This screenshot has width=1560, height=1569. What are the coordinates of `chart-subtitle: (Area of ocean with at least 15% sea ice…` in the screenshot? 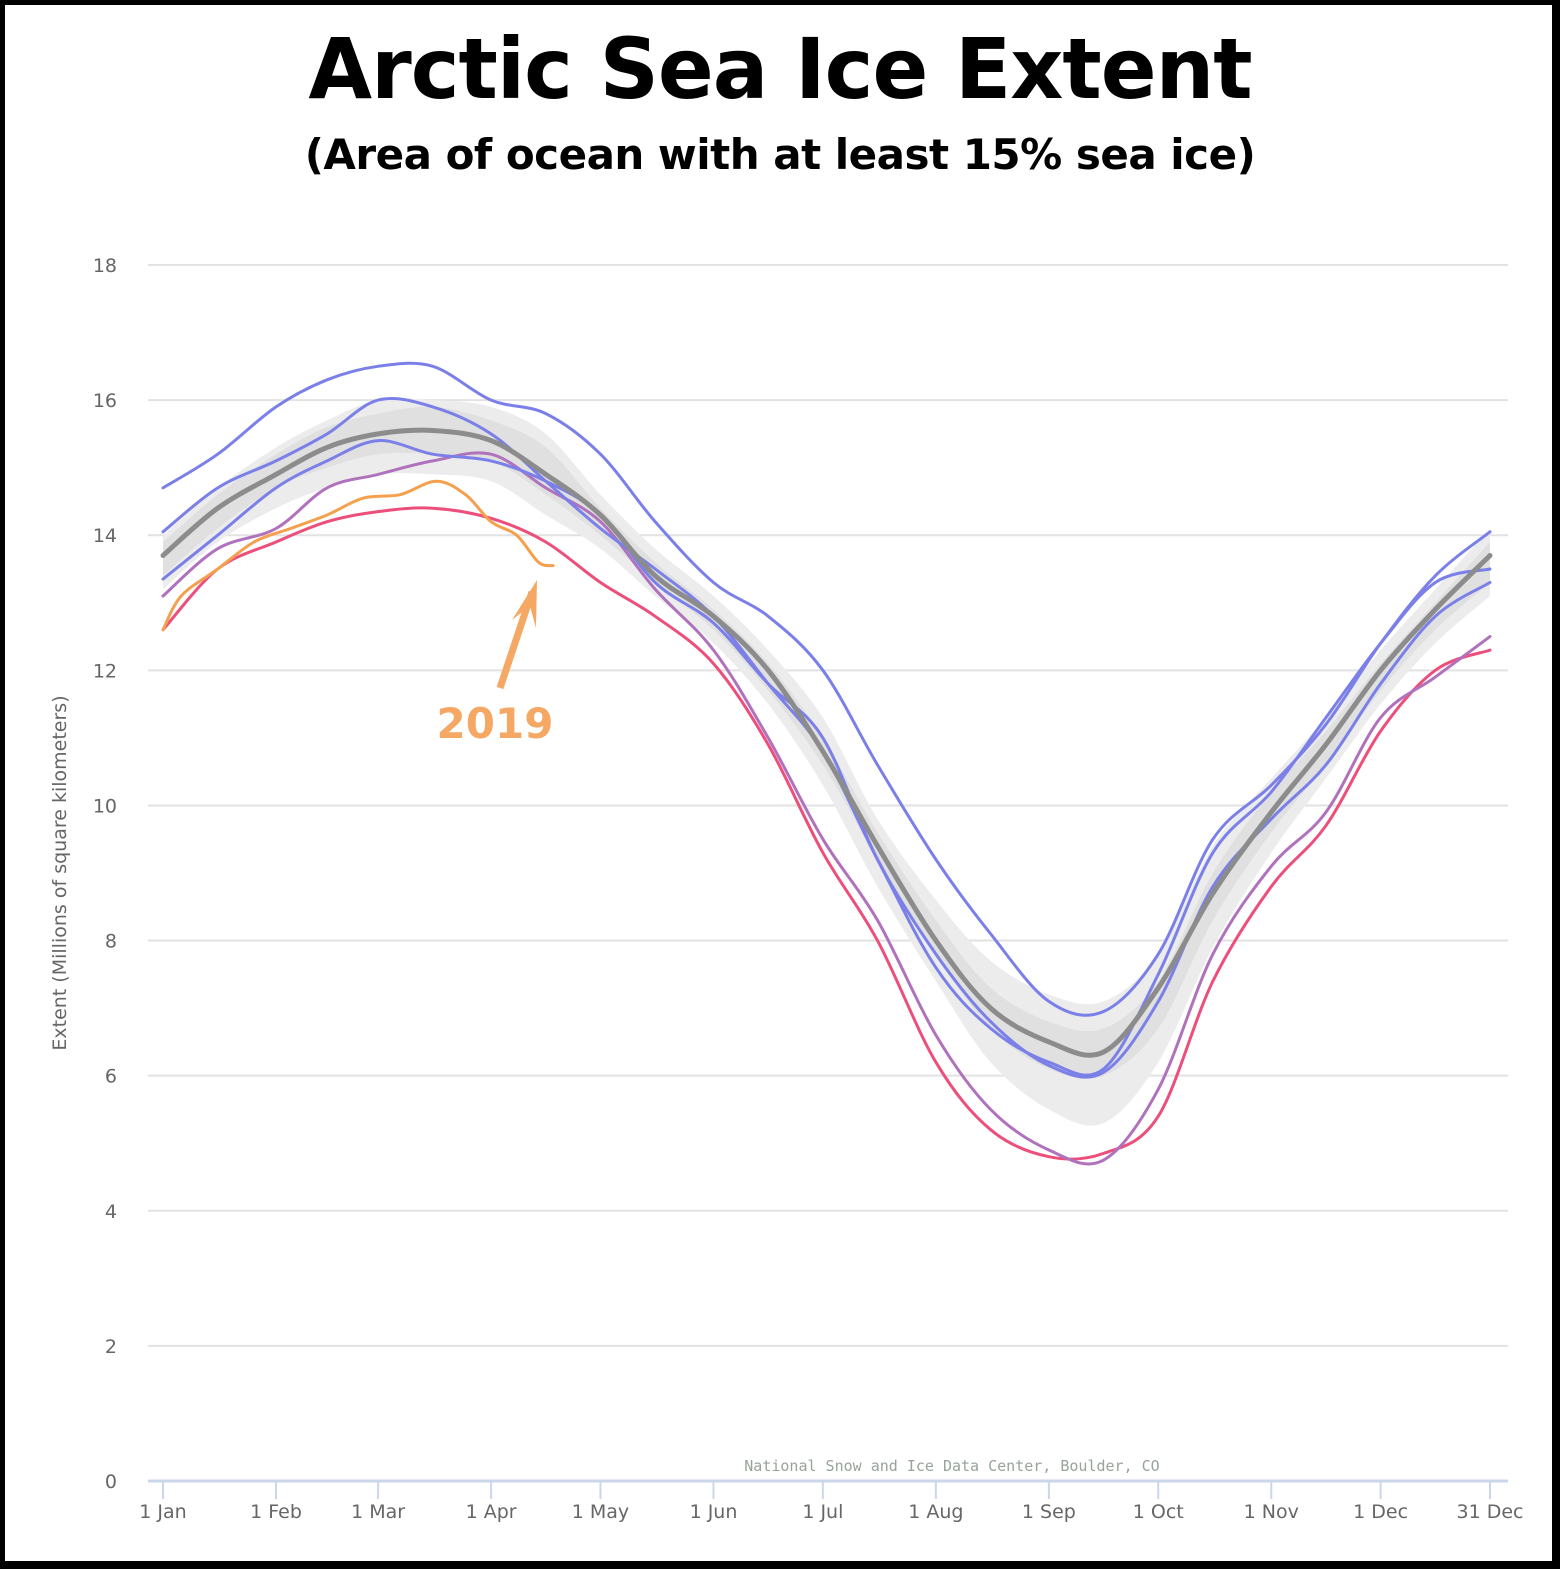 It's located at (780, 154).